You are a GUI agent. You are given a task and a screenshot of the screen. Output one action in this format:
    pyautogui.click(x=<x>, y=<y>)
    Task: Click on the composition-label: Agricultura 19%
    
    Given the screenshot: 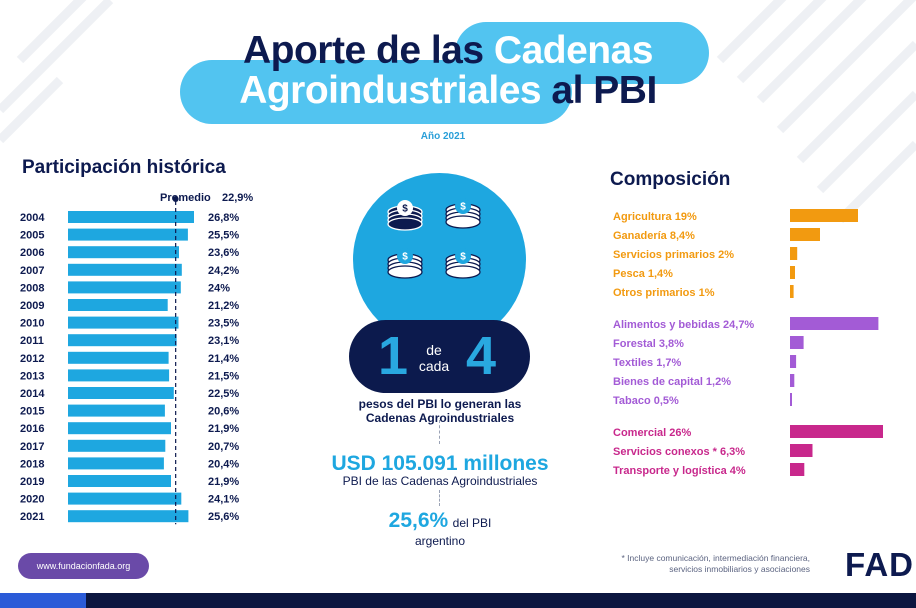 What is the action you would take?
    pyautogui.click(x=655, y=217)
    